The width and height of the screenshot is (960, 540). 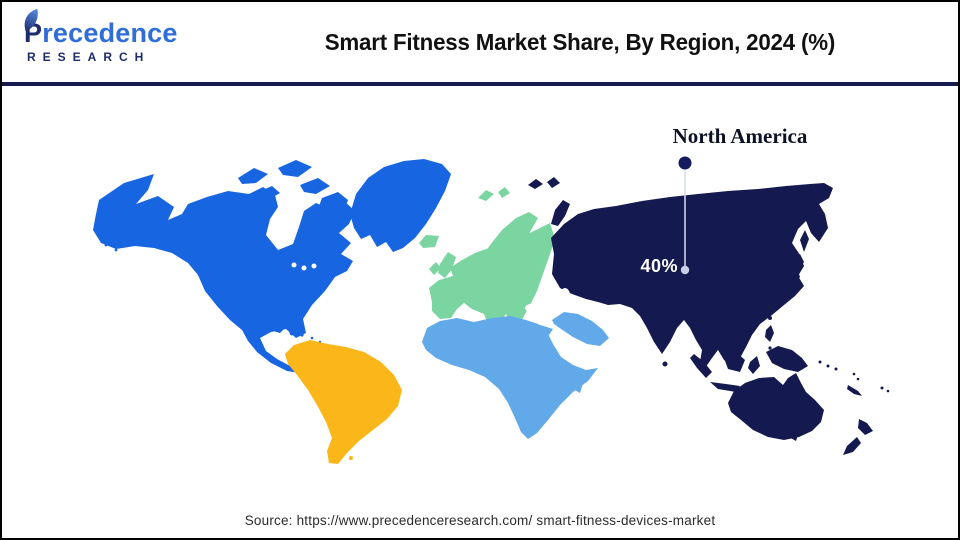 I want to click on callout, so click(x=685, y=215).